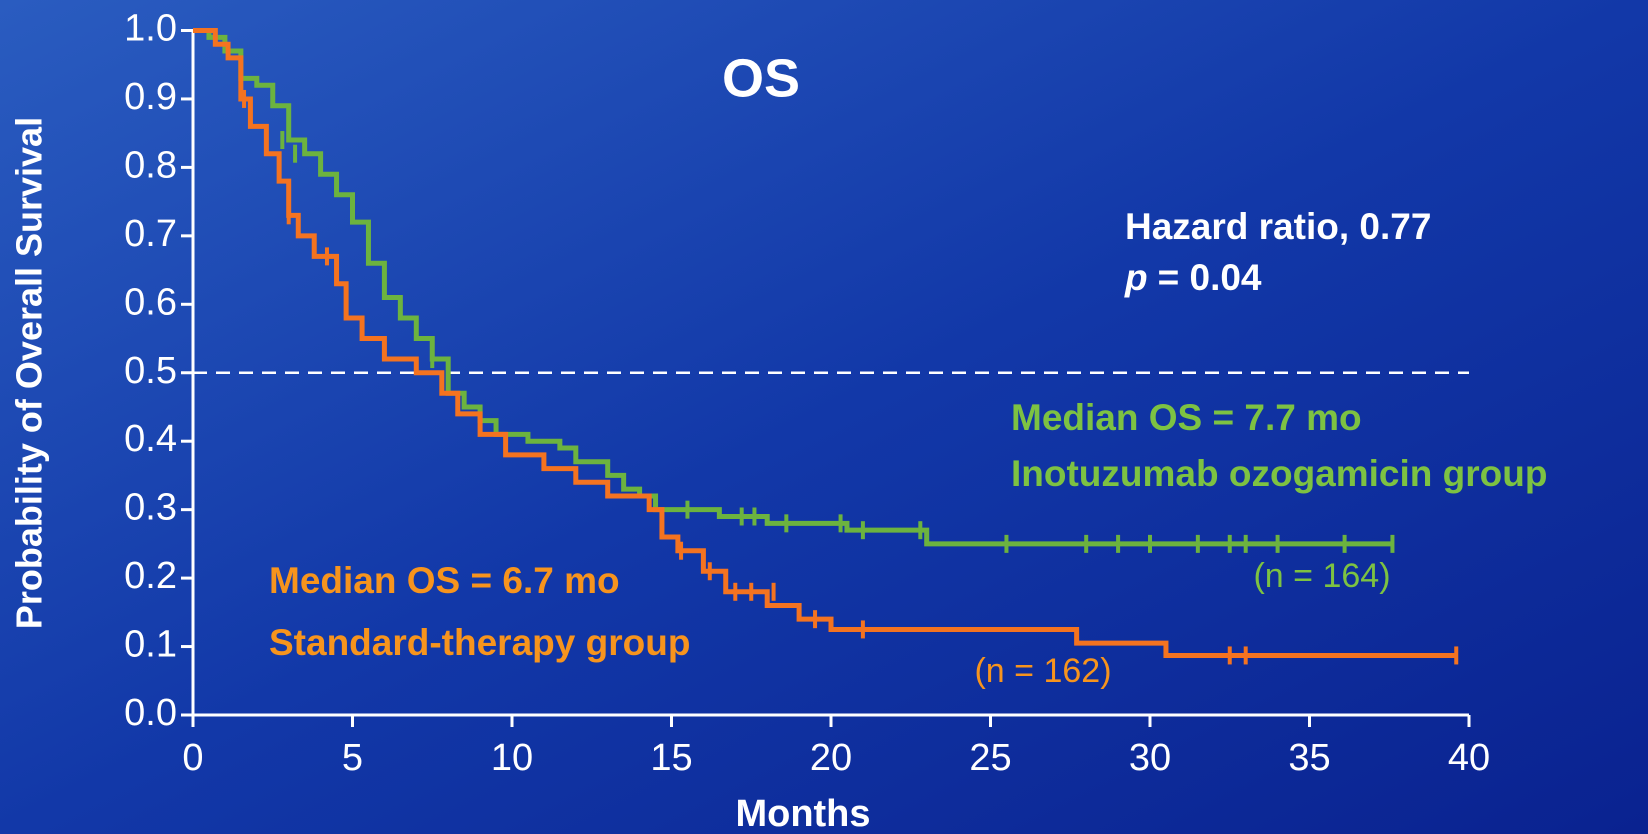  What do you see at coordinates (150, 371) in the screenshot?
I see `y-tick-label: 0.5` at bounding box center [150, 371].